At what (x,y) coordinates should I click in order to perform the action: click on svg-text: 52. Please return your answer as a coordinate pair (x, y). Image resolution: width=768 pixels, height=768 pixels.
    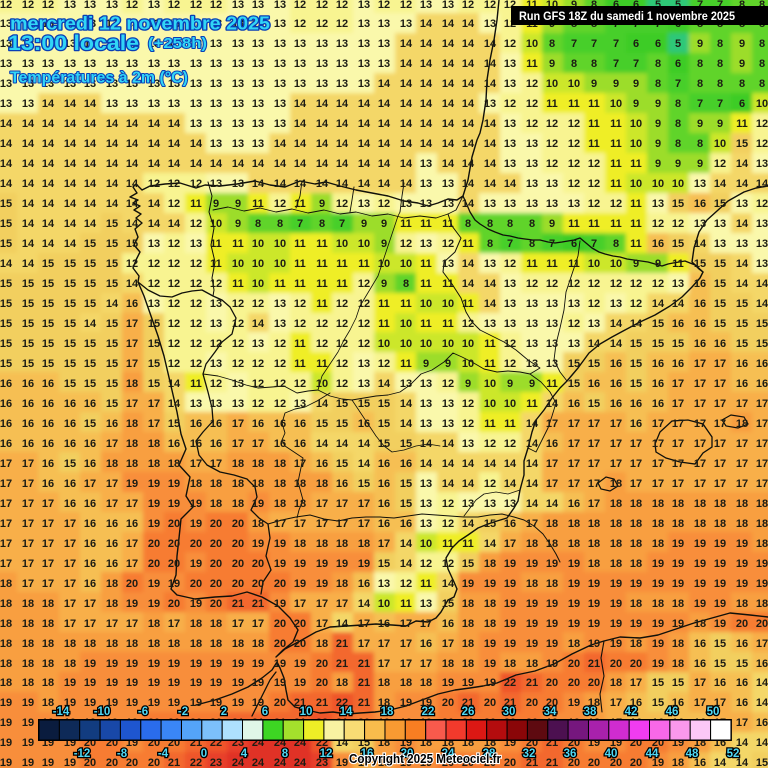
    Looking at the image, I should click on (733, 754).